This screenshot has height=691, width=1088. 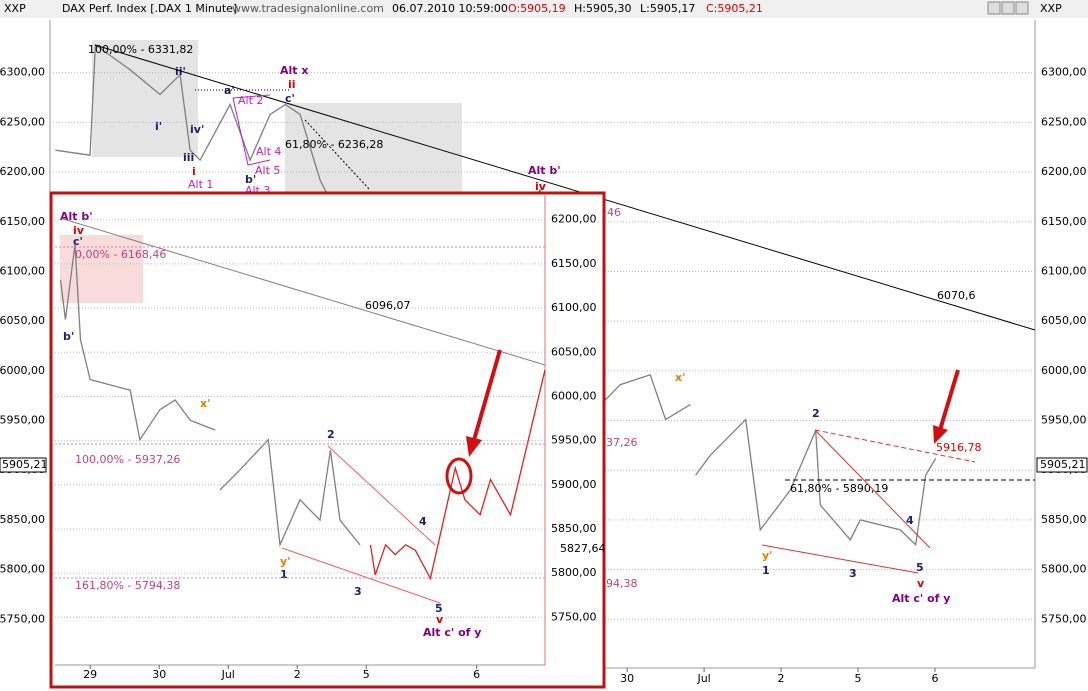 I want to click on source: www.tradesignalonline.com, so click(x=308, y=8).